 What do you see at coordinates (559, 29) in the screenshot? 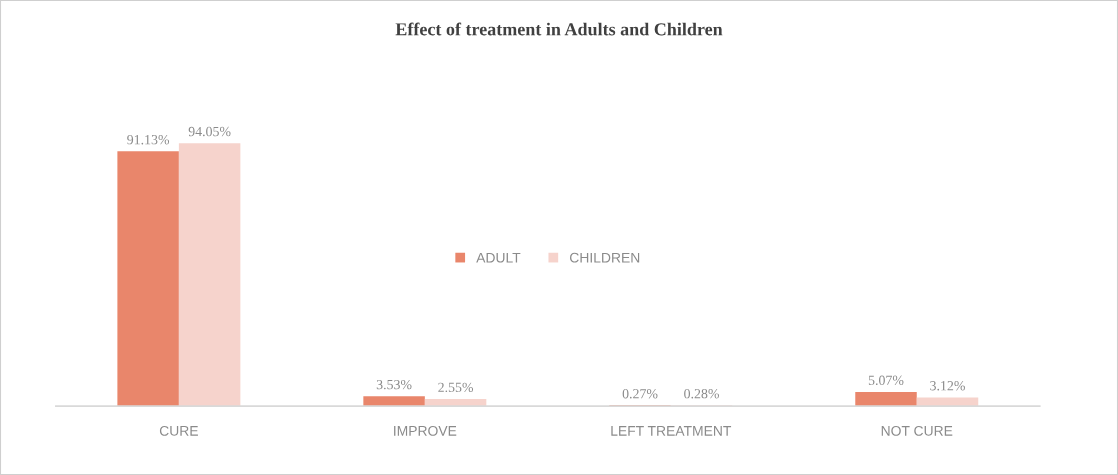
I see `chart-title: Effect of treatment in Adults and Children` at bounding box center [559, 29].